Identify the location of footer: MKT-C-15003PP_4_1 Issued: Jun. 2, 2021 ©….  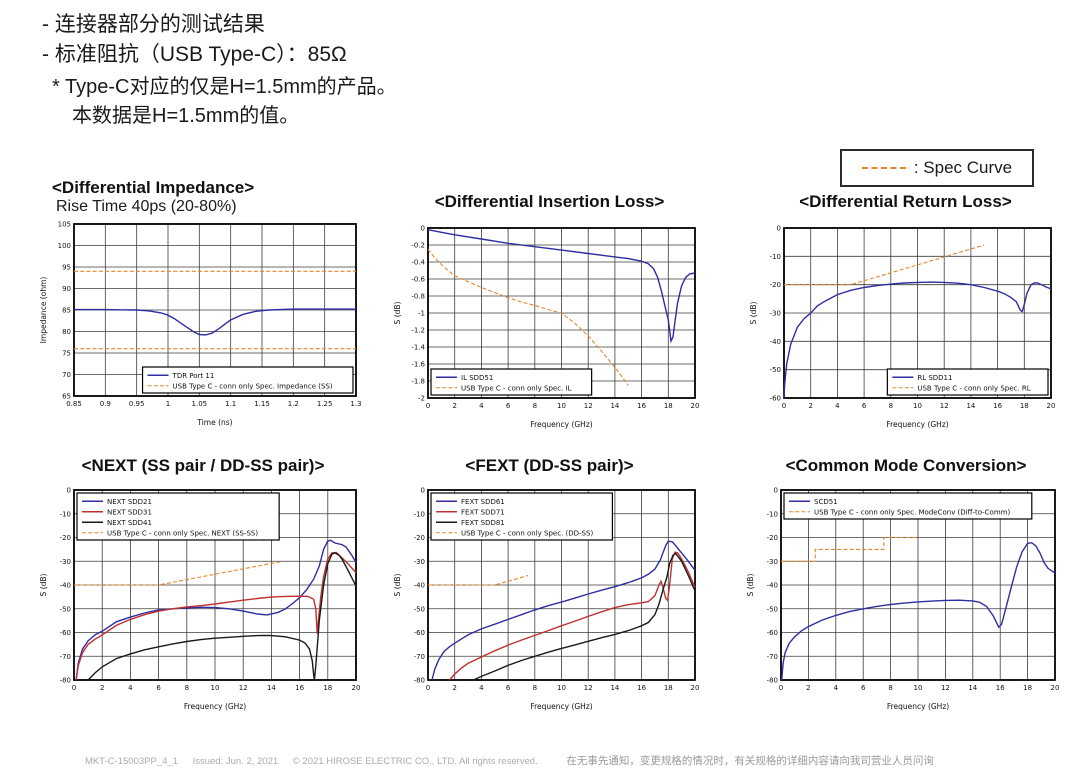
(515, 760).